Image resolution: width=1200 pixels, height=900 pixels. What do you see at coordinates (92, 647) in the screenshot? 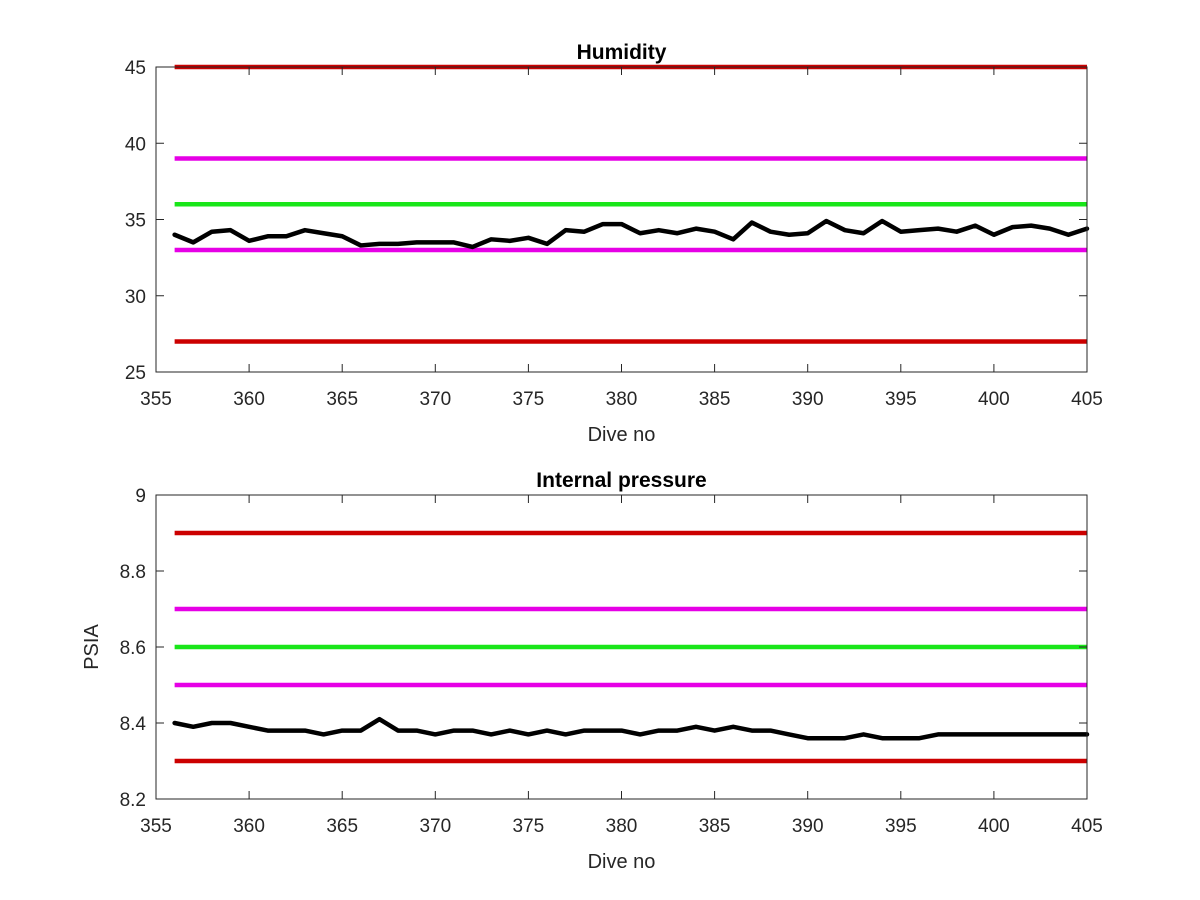
I see `y-axis-label: PSIA` at bounding box center [92, 647].